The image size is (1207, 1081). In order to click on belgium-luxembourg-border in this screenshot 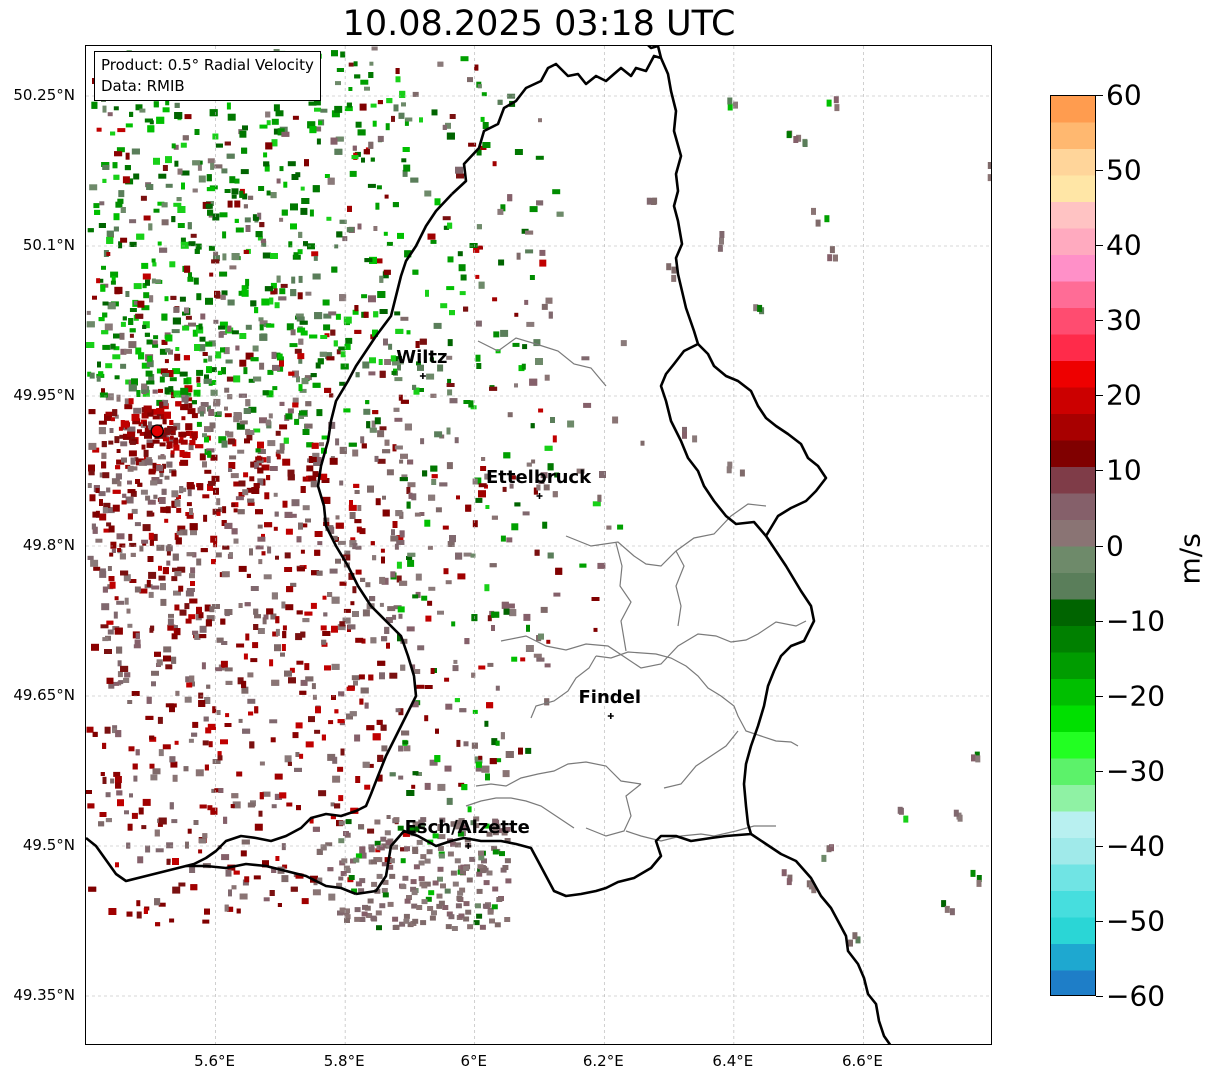, I will do `click(319, 530)`.